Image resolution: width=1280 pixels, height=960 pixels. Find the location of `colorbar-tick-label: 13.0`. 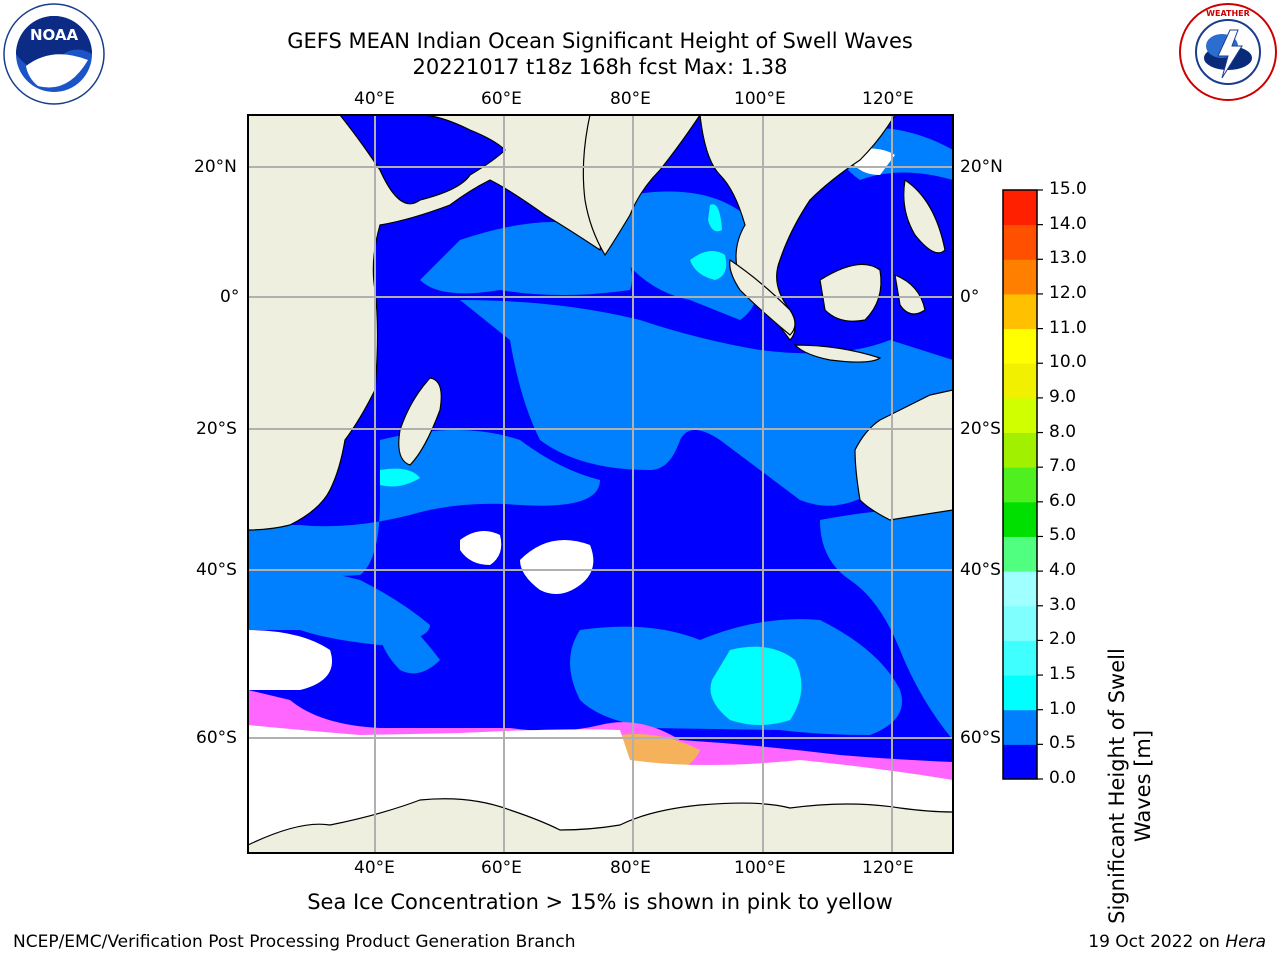

colorbar-tick-label: 13.0 is located at coordinates (1068, 258).